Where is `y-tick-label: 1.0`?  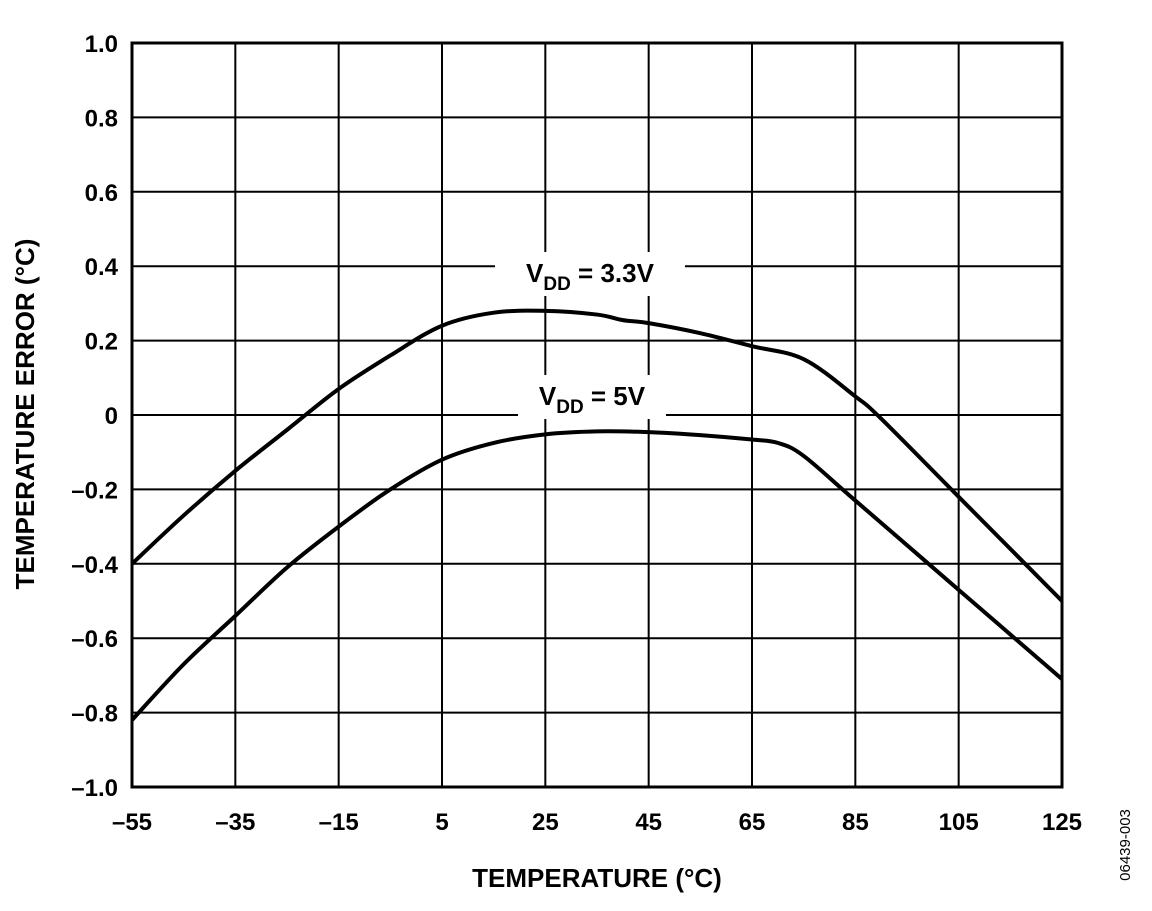
y-tick-label: 1.0 is located at coordinates (101, 44).